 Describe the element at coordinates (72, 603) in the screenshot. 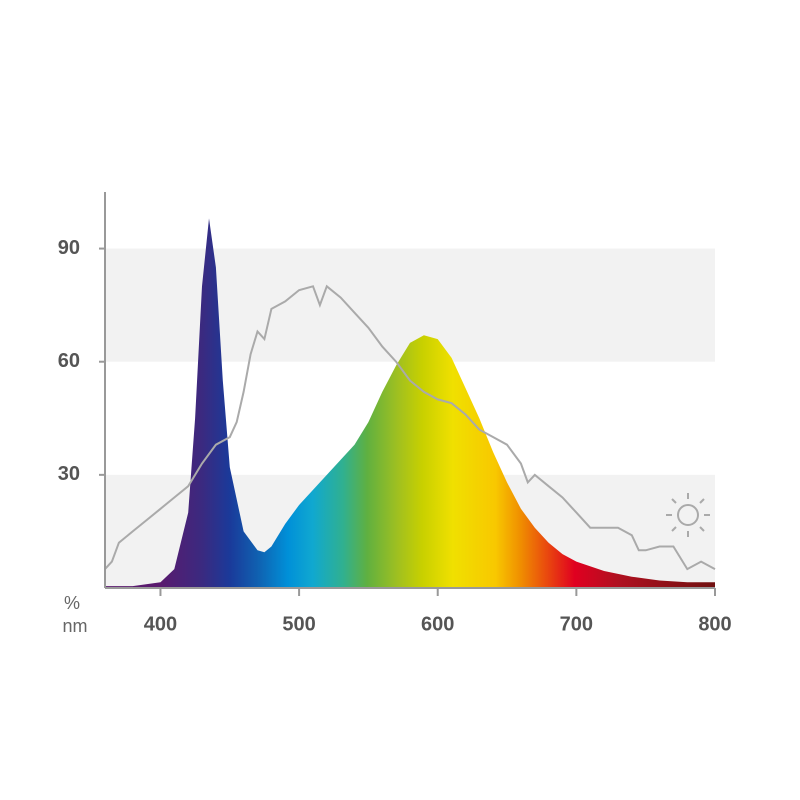

I see `y-unit-label: %` at that location.